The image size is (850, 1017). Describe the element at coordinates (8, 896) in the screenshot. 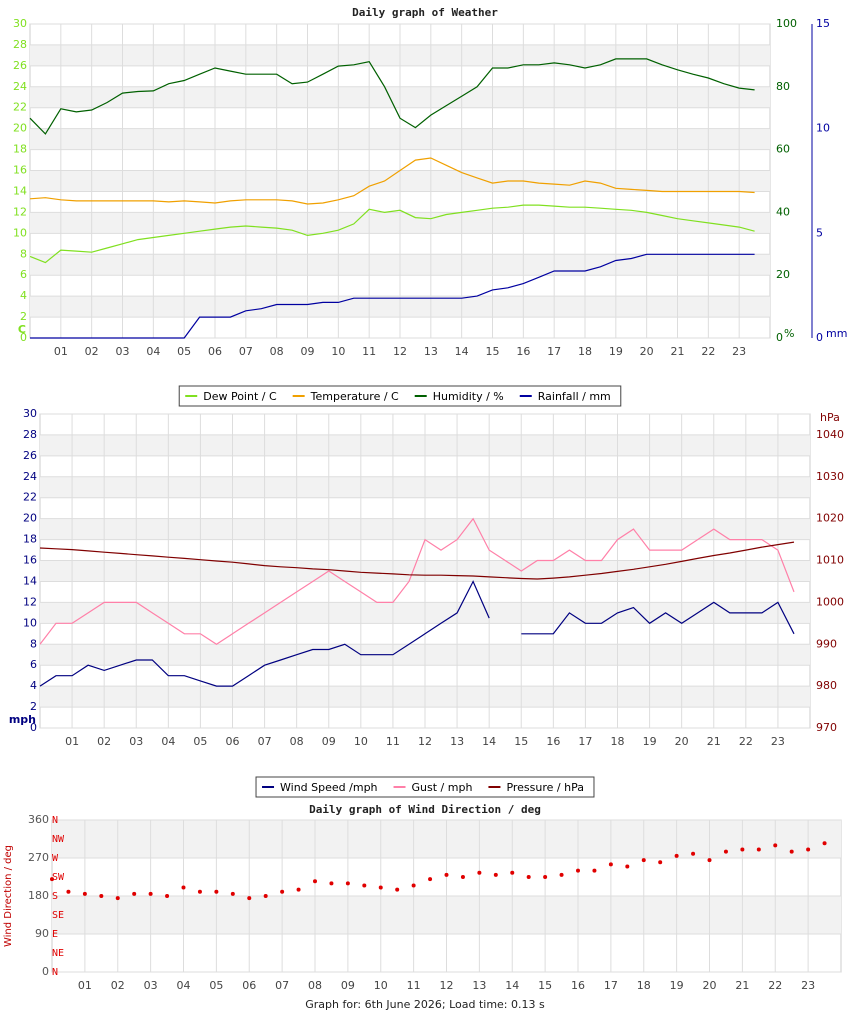

I see `y-axis-label: Wind Direction / deg` at that location.